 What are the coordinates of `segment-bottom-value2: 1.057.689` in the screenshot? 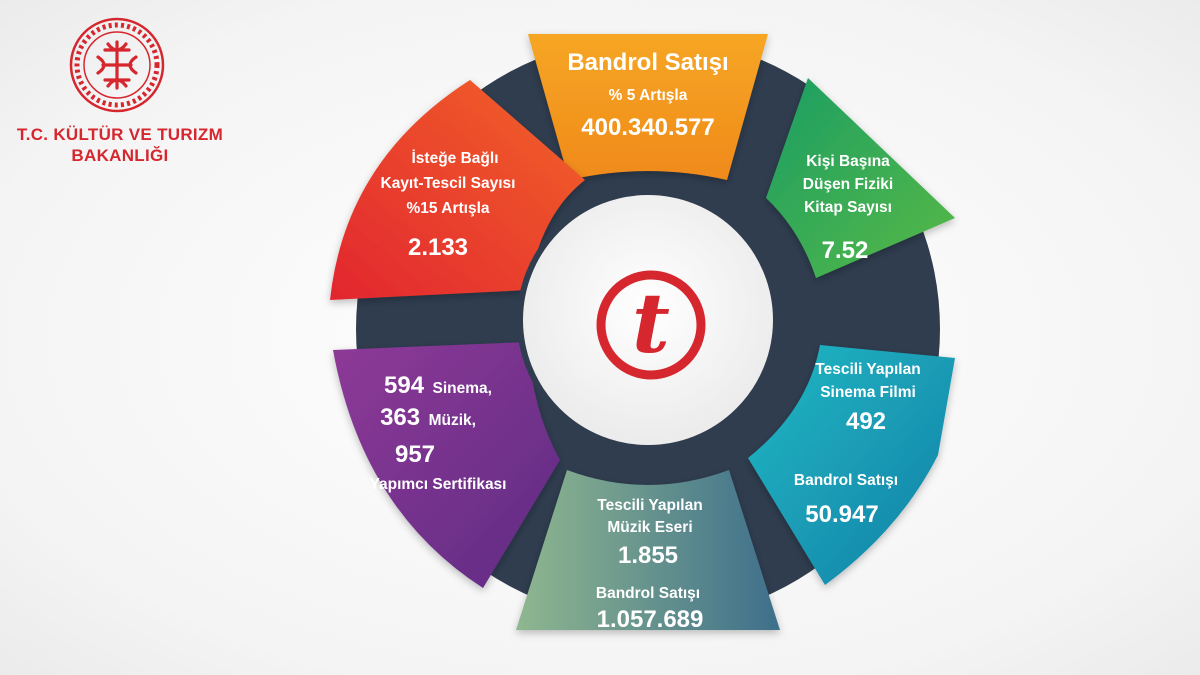 It's located at (650, 619).